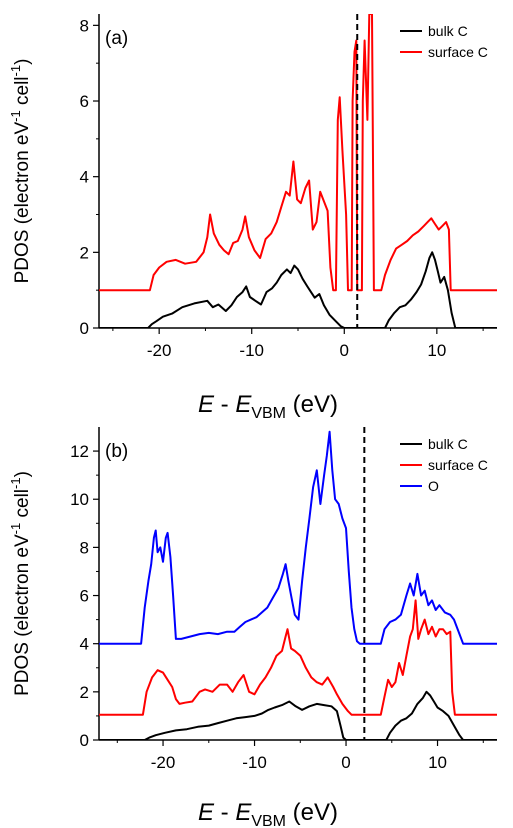 The width and height of the screenshot is (513, 828). Describe the element at coordinates (433, 486) in the screenshot. I see `legend-entry: O` at that location.